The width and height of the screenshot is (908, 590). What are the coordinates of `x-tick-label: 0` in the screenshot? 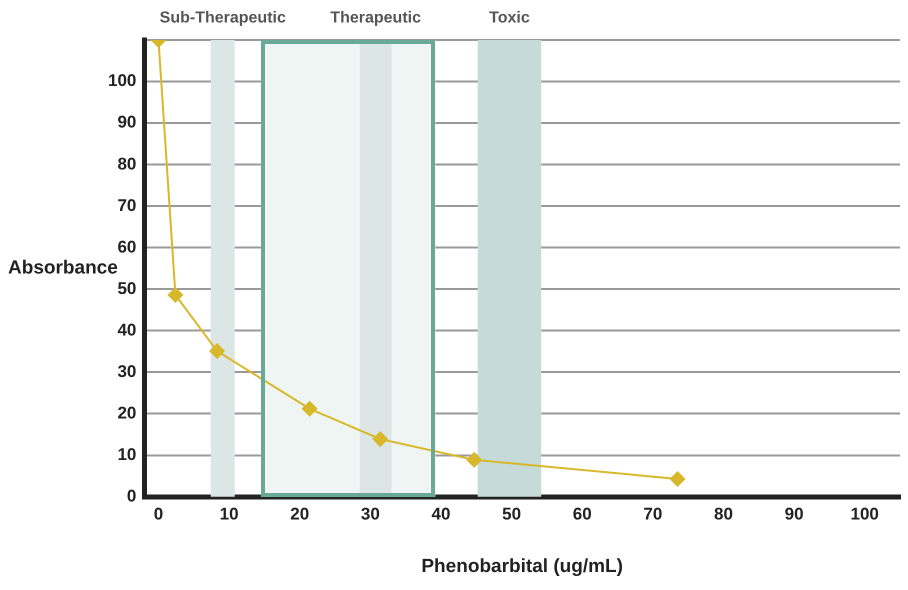 It's located at (159, 514).